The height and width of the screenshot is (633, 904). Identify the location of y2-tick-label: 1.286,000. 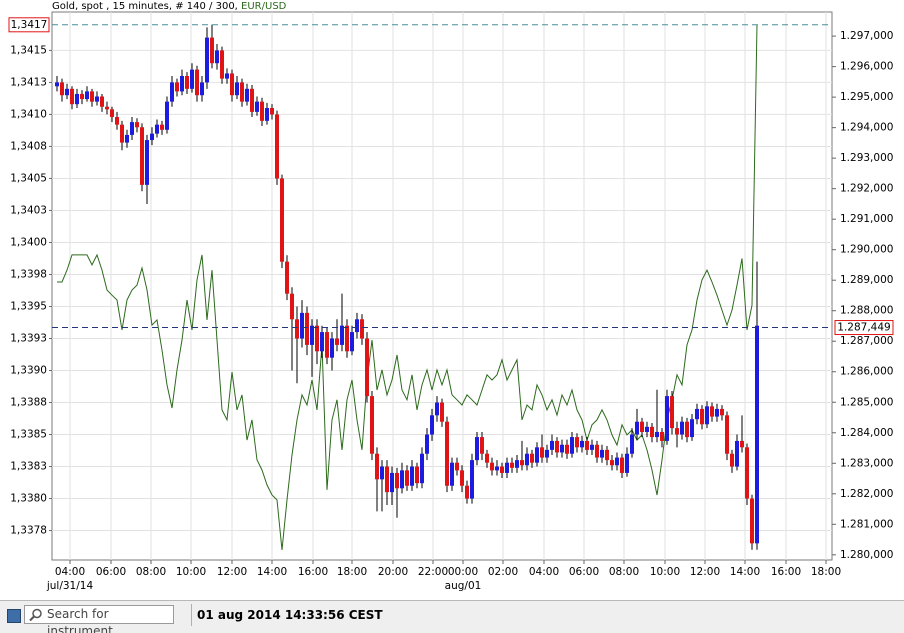
(866, 372).